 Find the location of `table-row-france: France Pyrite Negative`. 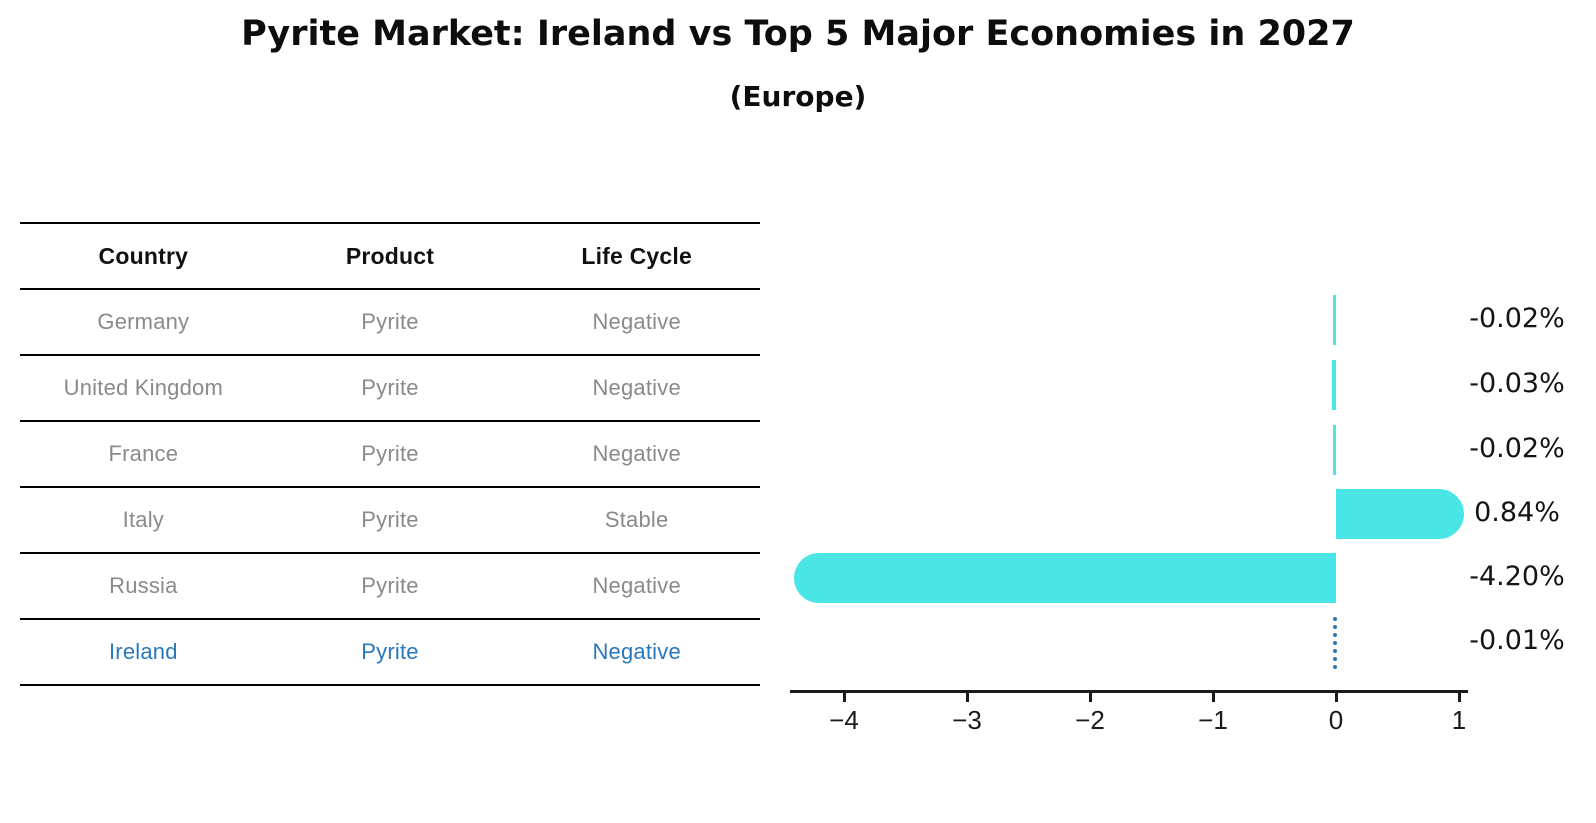

table-row-france: France Pyrite Negative is located at coordinates (390, 455).